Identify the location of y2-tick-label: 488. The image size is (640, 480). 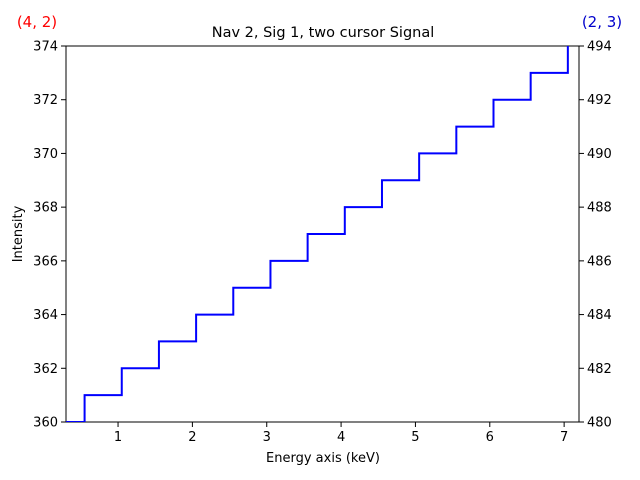
(599, 208).